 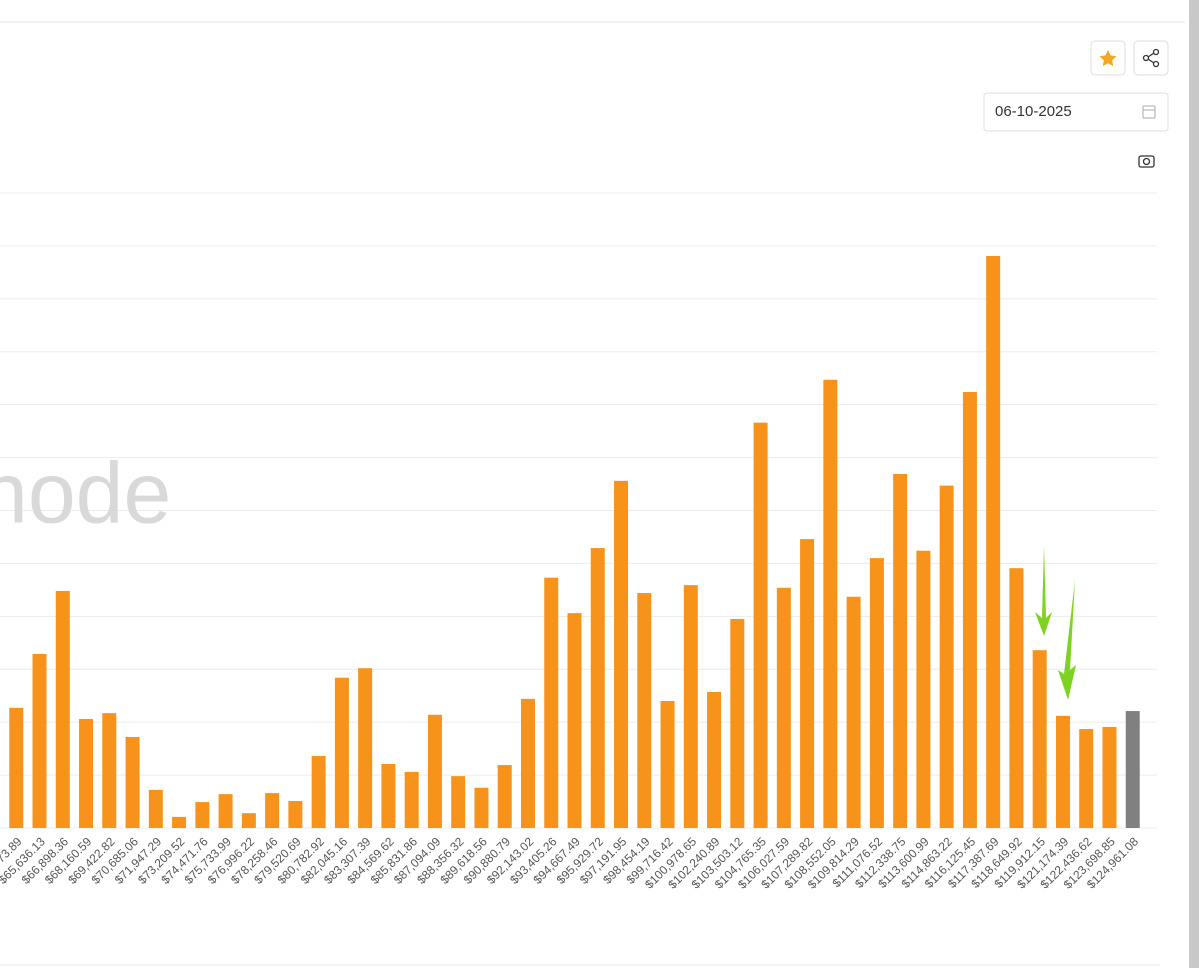 I want to click on scrollbar, so click(x=1194, y=484).